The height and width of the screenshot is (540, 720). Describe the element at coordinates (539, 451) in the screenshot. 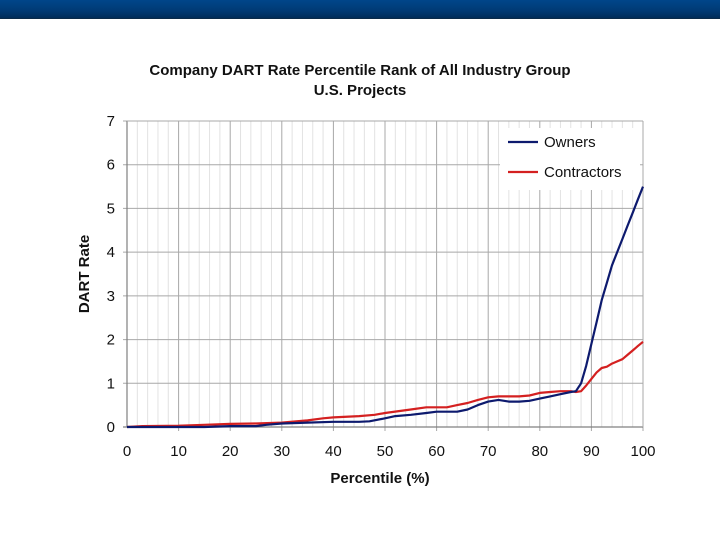

I see `x-tick-label: 80` at that location.